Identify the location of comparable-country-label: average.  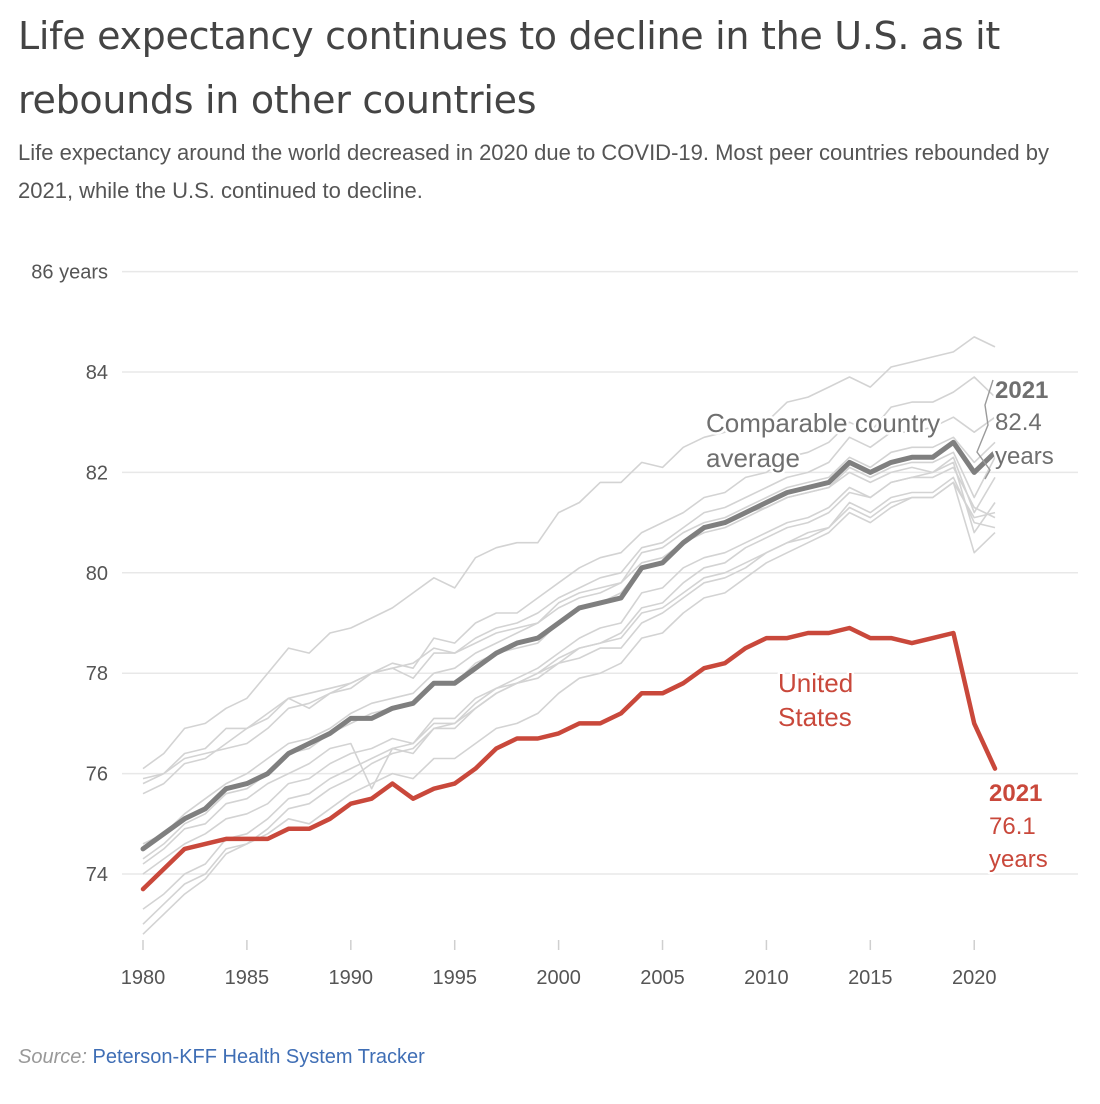
(753, 458).